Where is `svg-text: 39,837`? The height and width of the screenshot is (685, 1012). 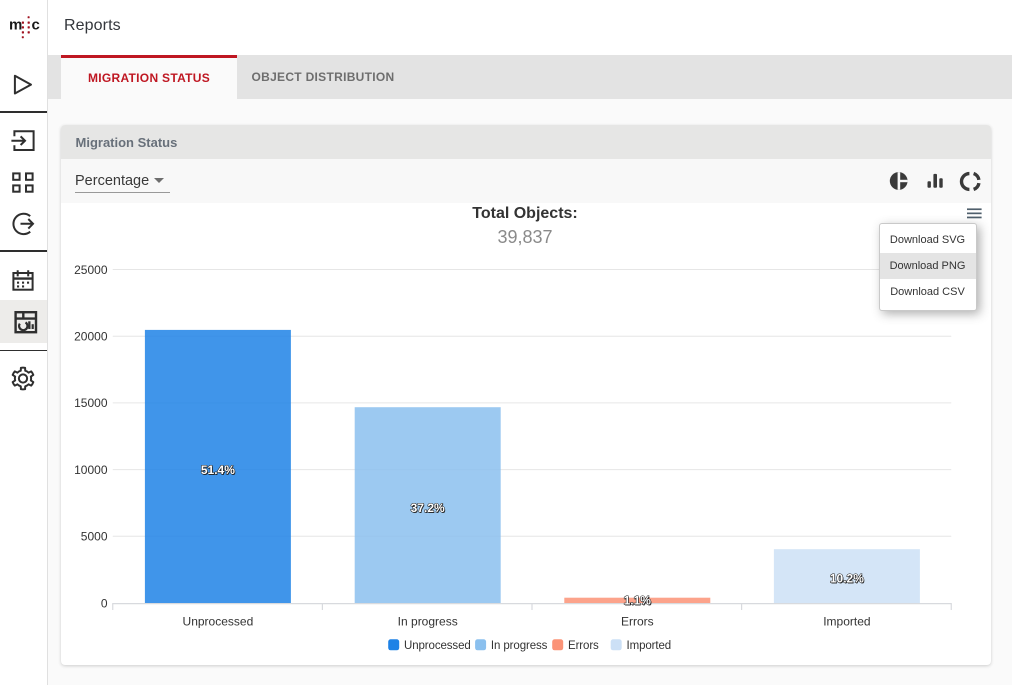
svg-text: 39,837 is located at coordinates (524, 237).